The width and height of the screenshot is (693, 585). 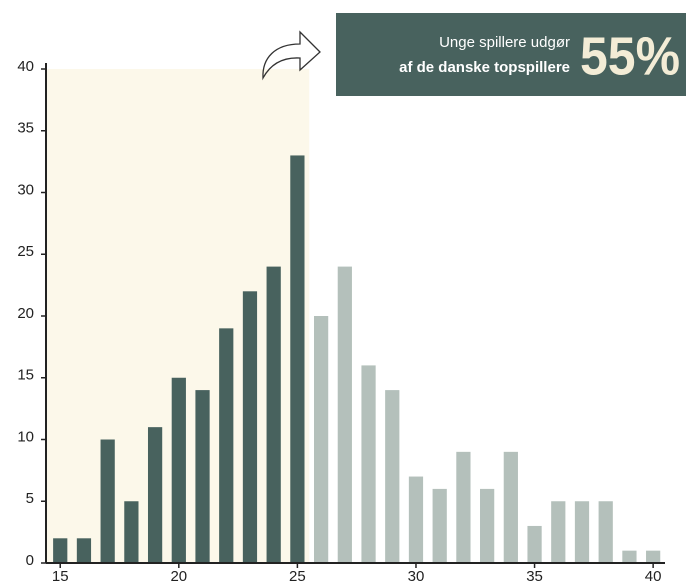 What do you see at coordinates (30, 560) in the screenshot?
I see `y-tick-label: 0` at bounding box center [30, 560].